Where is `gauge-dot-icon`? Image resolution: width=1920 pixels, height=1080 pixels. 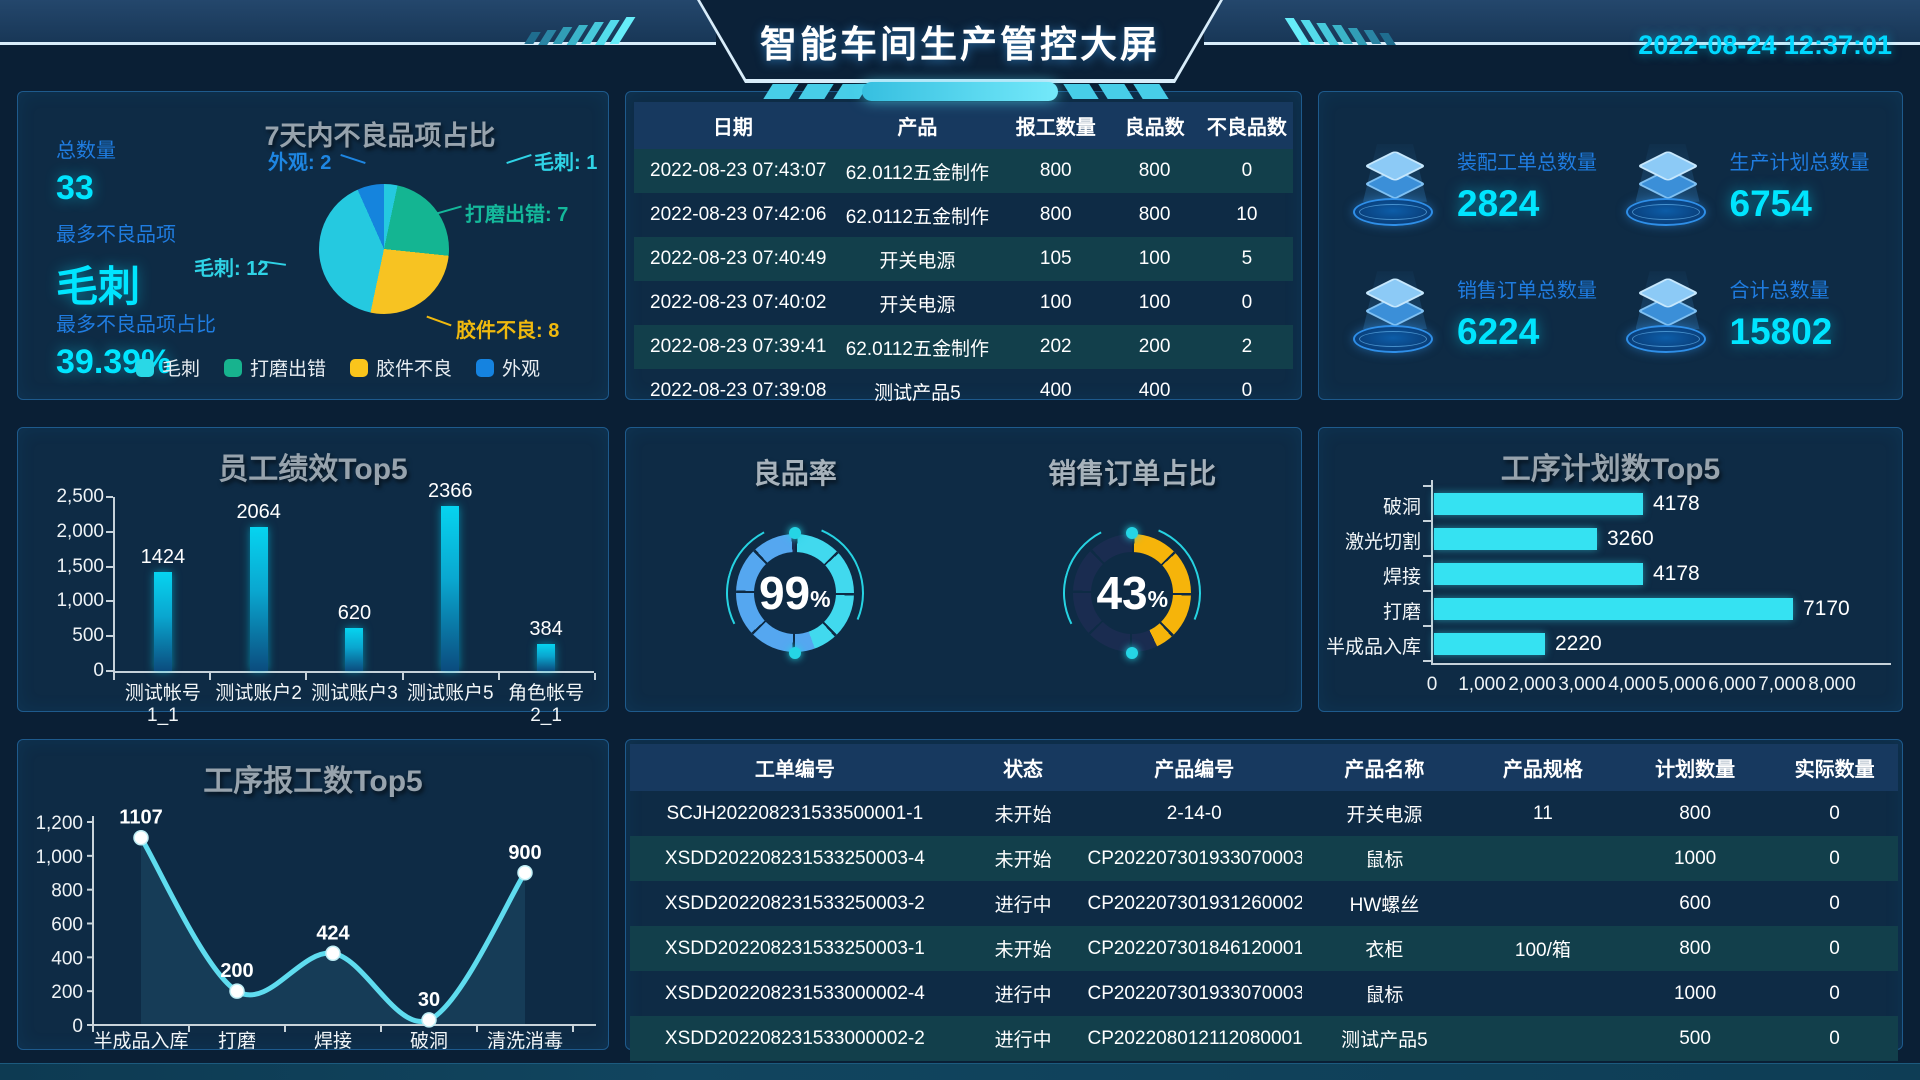
gauge-dot-icon is located at coordinates (794, 653).